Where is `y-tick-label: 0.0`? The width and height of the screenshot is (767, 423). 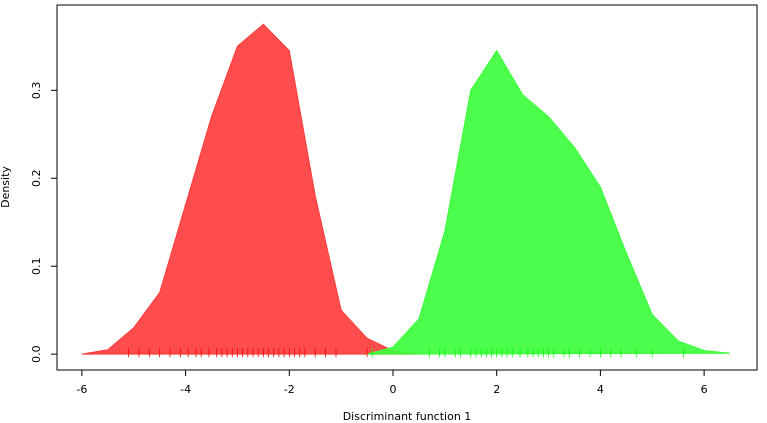
y-tick-label: 0.0 is located at coordinates (36, 354).